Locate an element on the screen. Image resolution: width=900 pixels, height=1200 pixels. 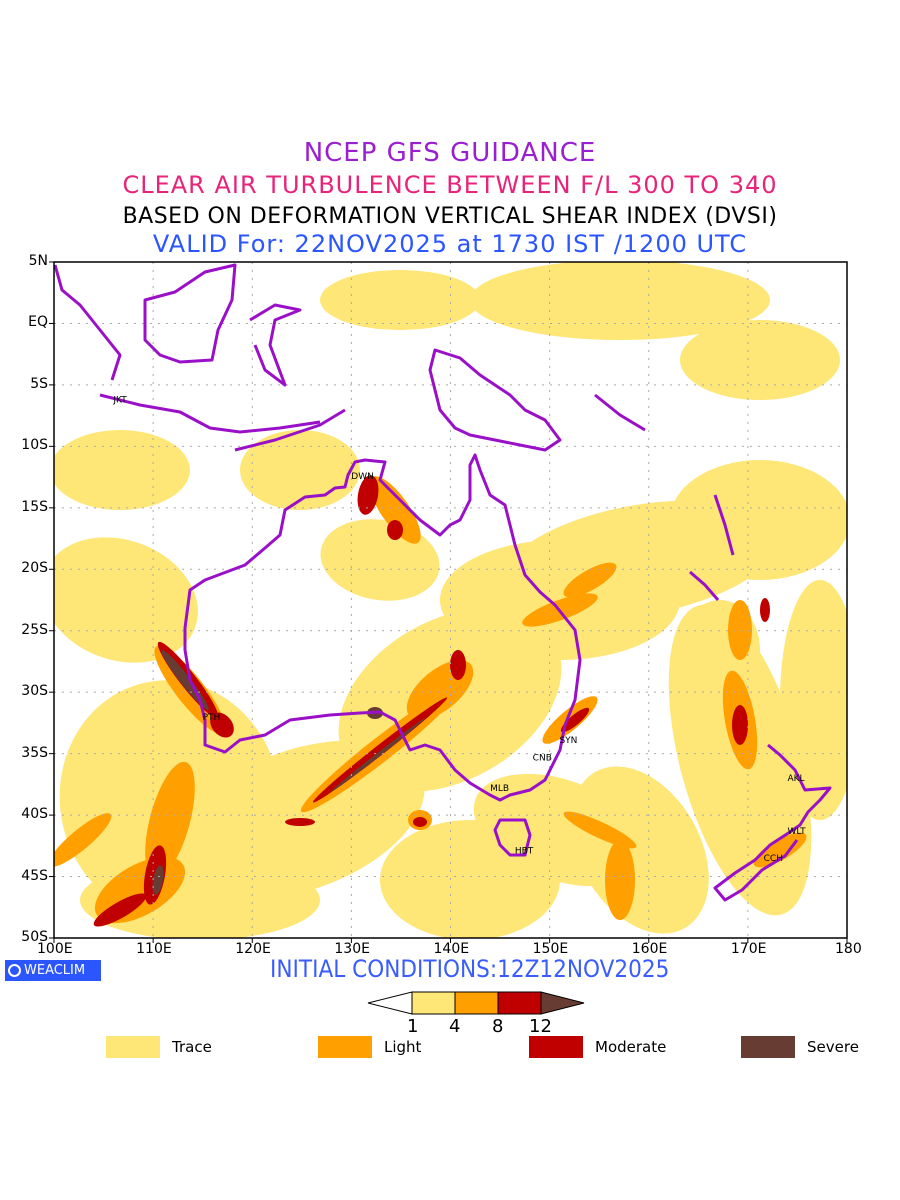
coast-timor is located at coordinates (290, 430).